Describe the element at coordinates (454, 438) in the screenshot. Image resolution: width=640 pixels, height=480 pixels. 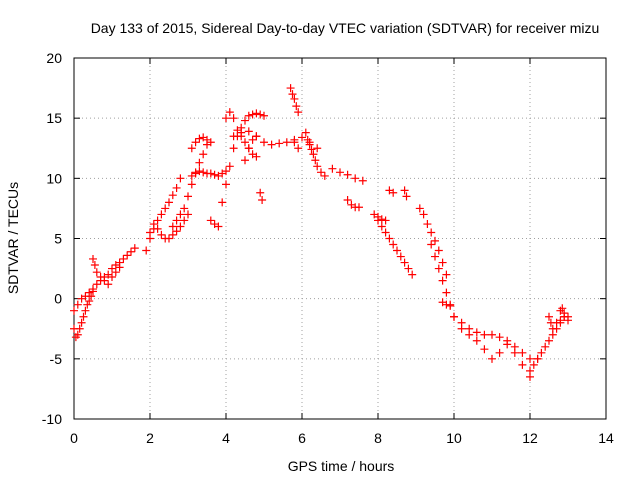
I see `x-tick-label-5: 10` at that location.